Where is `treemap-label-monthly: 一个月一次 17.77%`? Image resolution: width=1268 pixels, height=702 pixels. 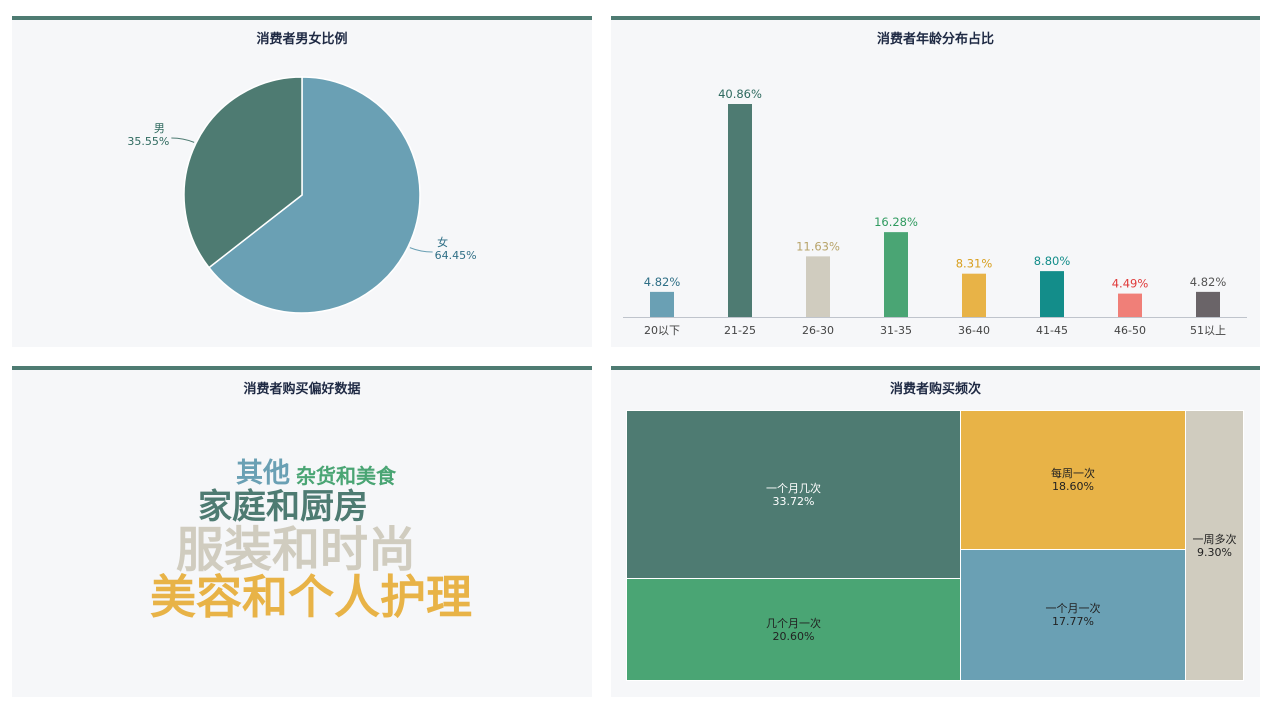 treemap-label-monthly: 一个月一次 17.77% is located at coordinates (1073, 615).